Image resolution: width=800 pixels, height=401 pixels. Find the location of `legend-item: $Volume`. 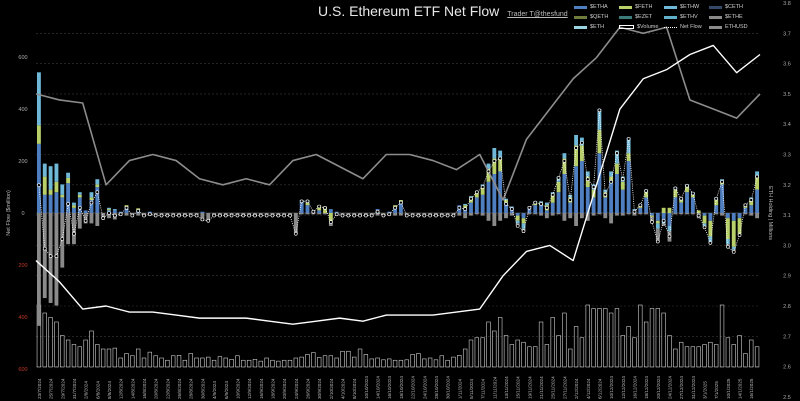

legend-item: $Volume is located at coordinates (641, 27).